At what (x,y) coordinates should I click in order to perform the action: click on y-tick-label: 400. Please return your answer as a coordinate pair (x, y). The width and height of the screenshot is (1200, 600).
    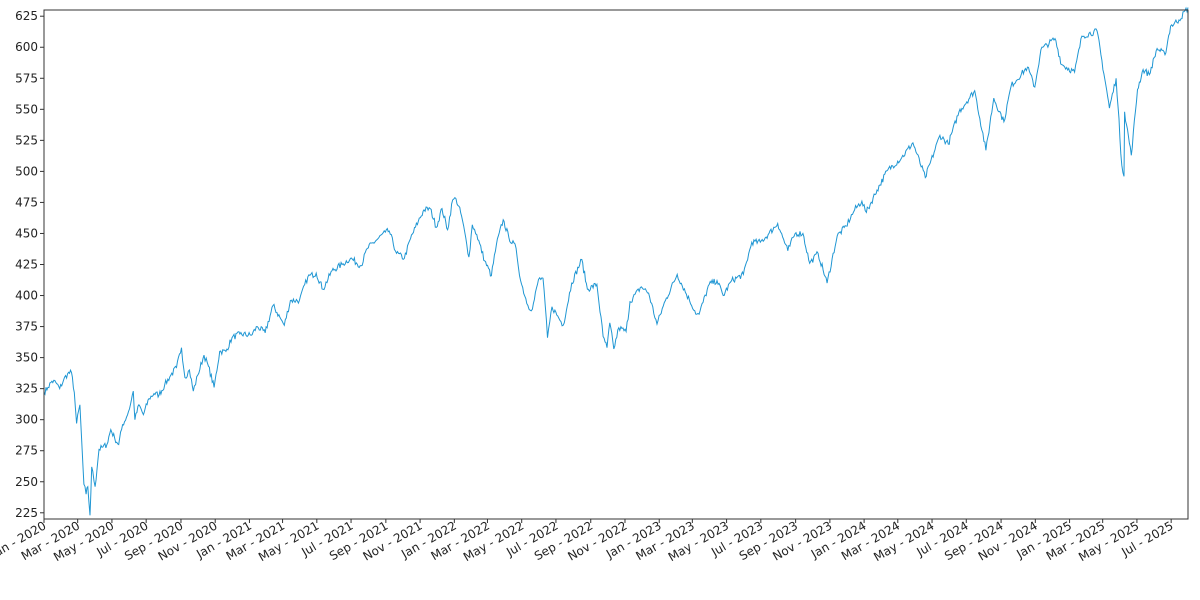
    Looking at the image, I should click on (26, 296).